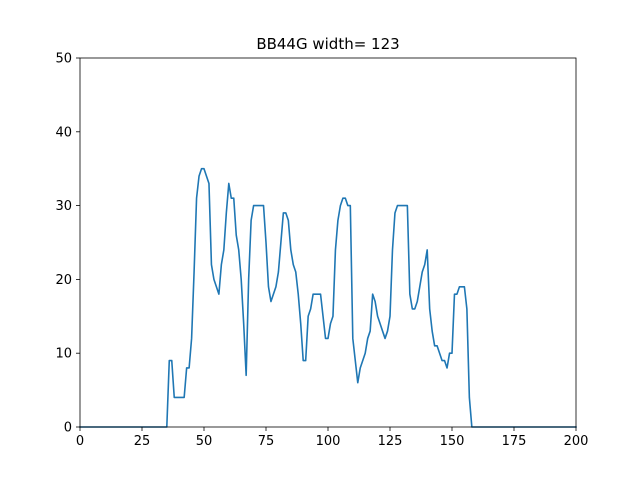  What do you see at coordinates (576, 441) in the screenshot?
I see `x-tick-label: 200` at bounding box center [576, 441].